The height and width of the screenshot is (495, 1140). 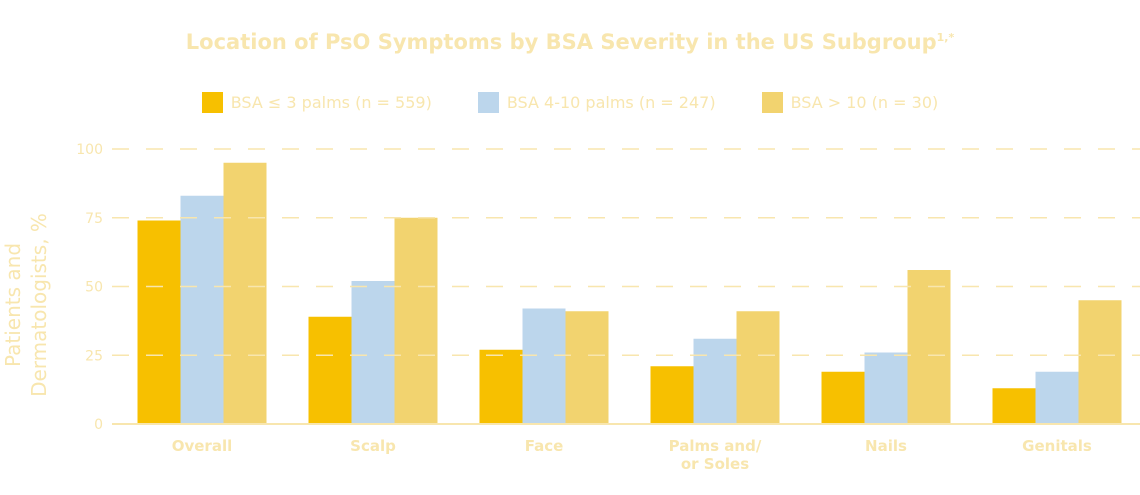 I want to click on x-tick-label: Nails, so click(x=886, y=446).